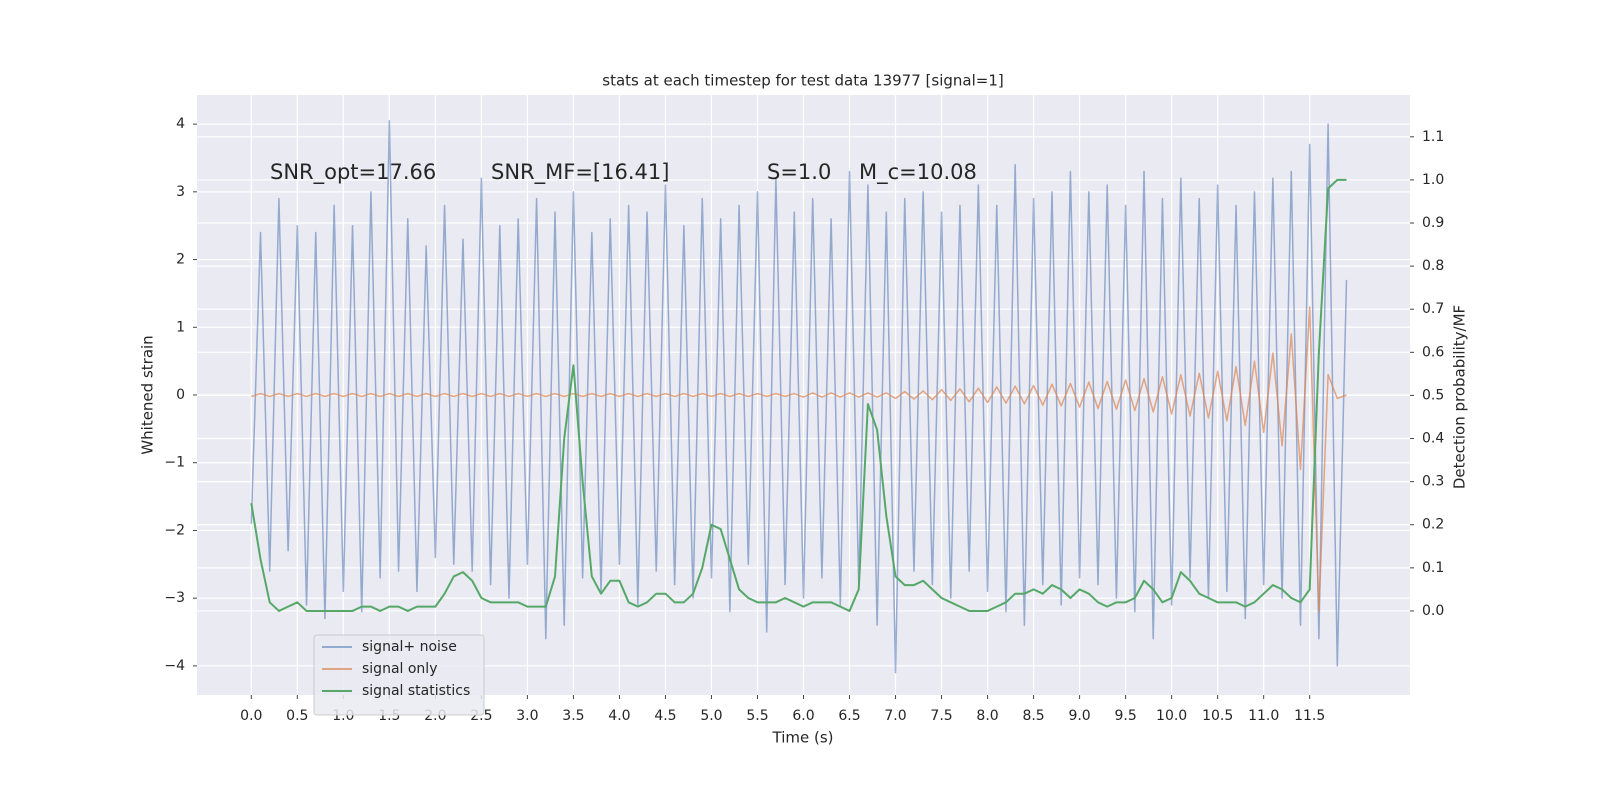 The width and height of the screenshot is (1600, 800). Describe the element at coordinates (757, 716) in the screenshot. I see `x-tick-label: 5.5` at that location.